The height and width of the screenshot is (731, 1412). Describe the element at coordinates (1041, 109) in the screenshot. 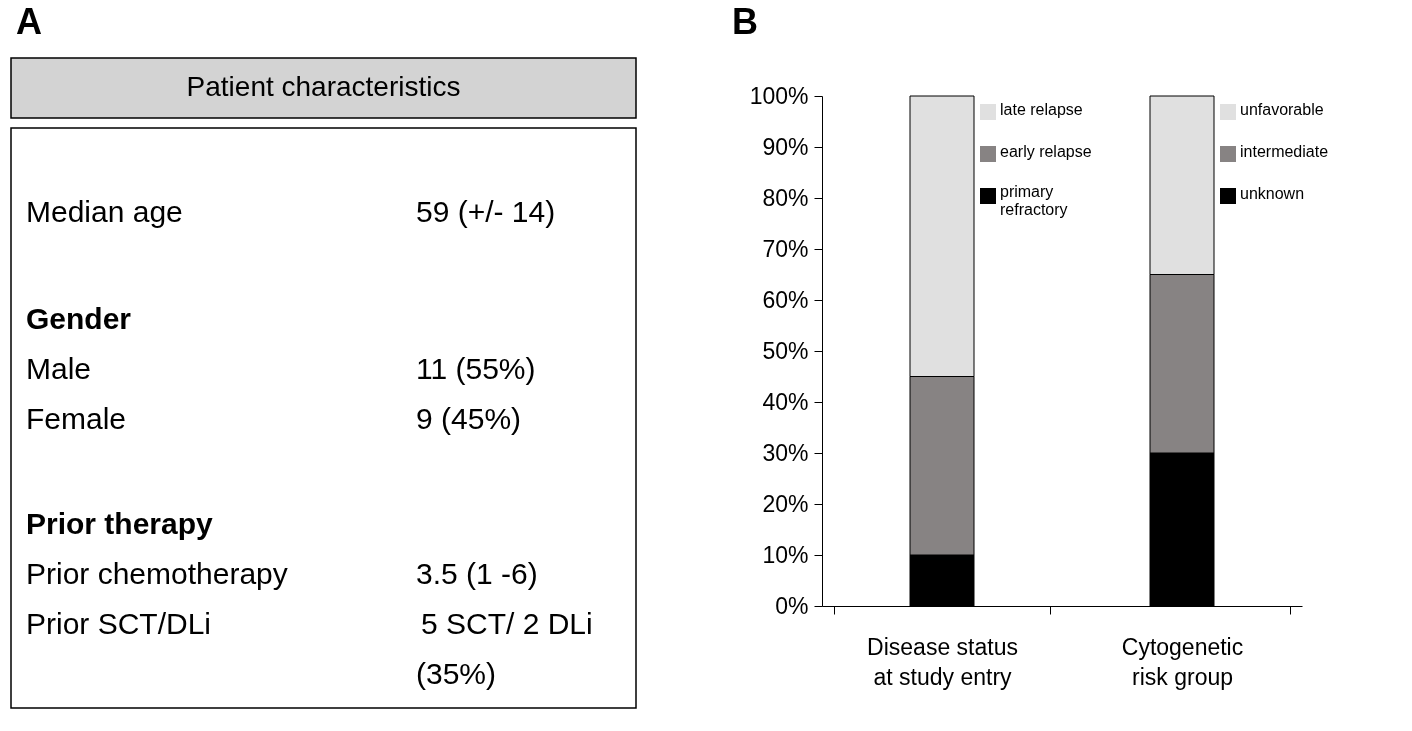

I see `legend-label: late relapse` at that location.